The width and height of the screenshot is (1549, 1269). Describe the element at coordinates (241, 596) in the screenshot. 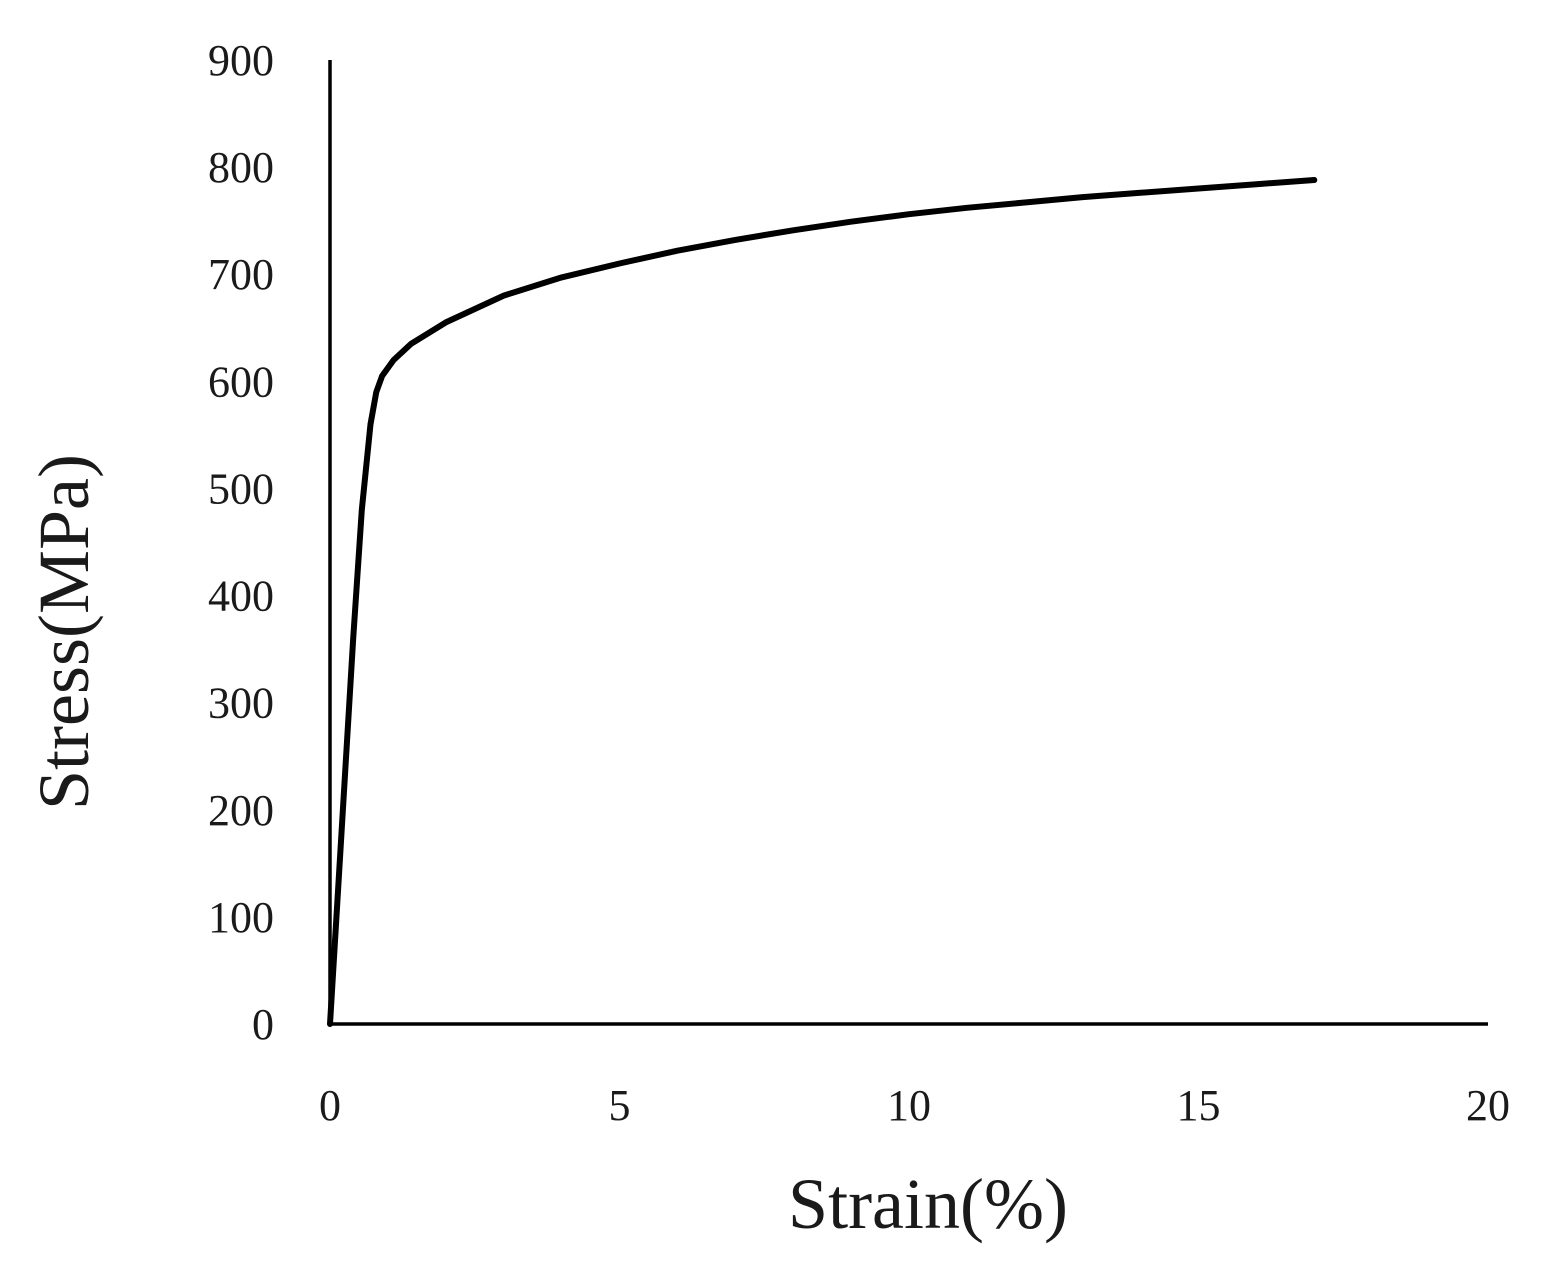

I see `y-tick-label: 400` at that location.